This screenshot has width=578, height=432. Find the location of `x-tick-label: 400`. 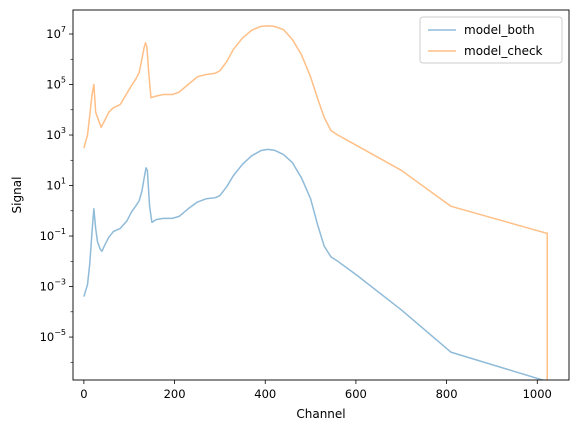

x-tick-label: 400 is located at coordinates (265, 394).